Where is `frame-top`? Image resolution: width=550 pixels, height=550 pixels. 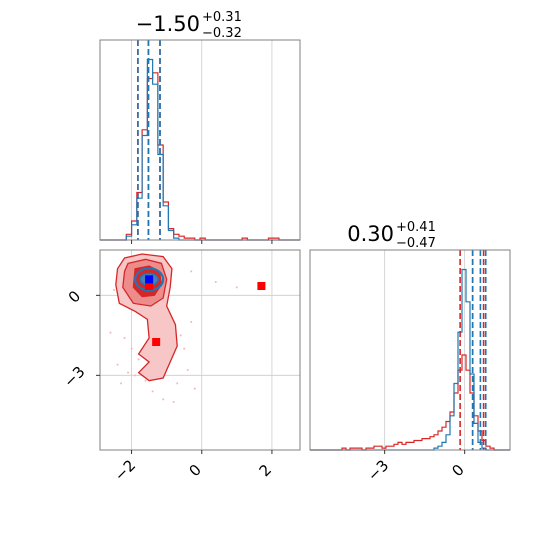 frame-top is located at coordinates (200, 140).